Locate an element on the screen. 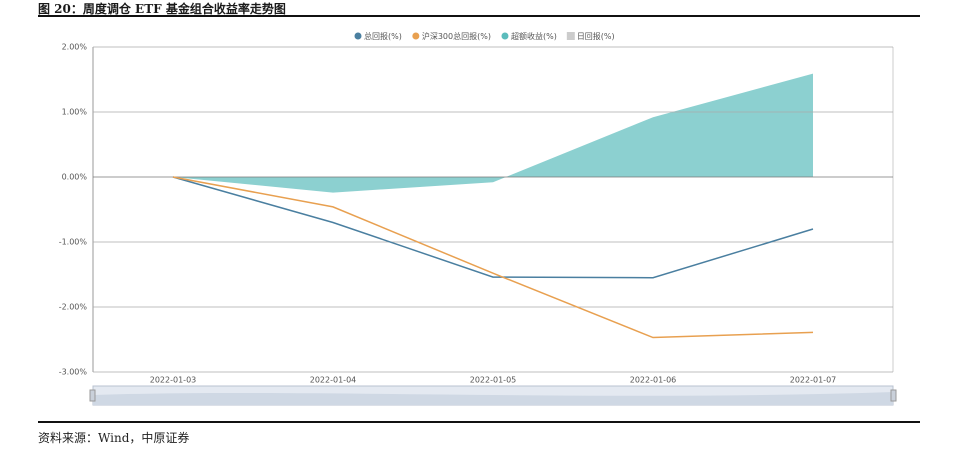 The width and height of the screenshot is (958, 450). figure-title: 图 20：周度调仓 ETF 基金组合收益率走势图 is located at coordinates (162, 9).